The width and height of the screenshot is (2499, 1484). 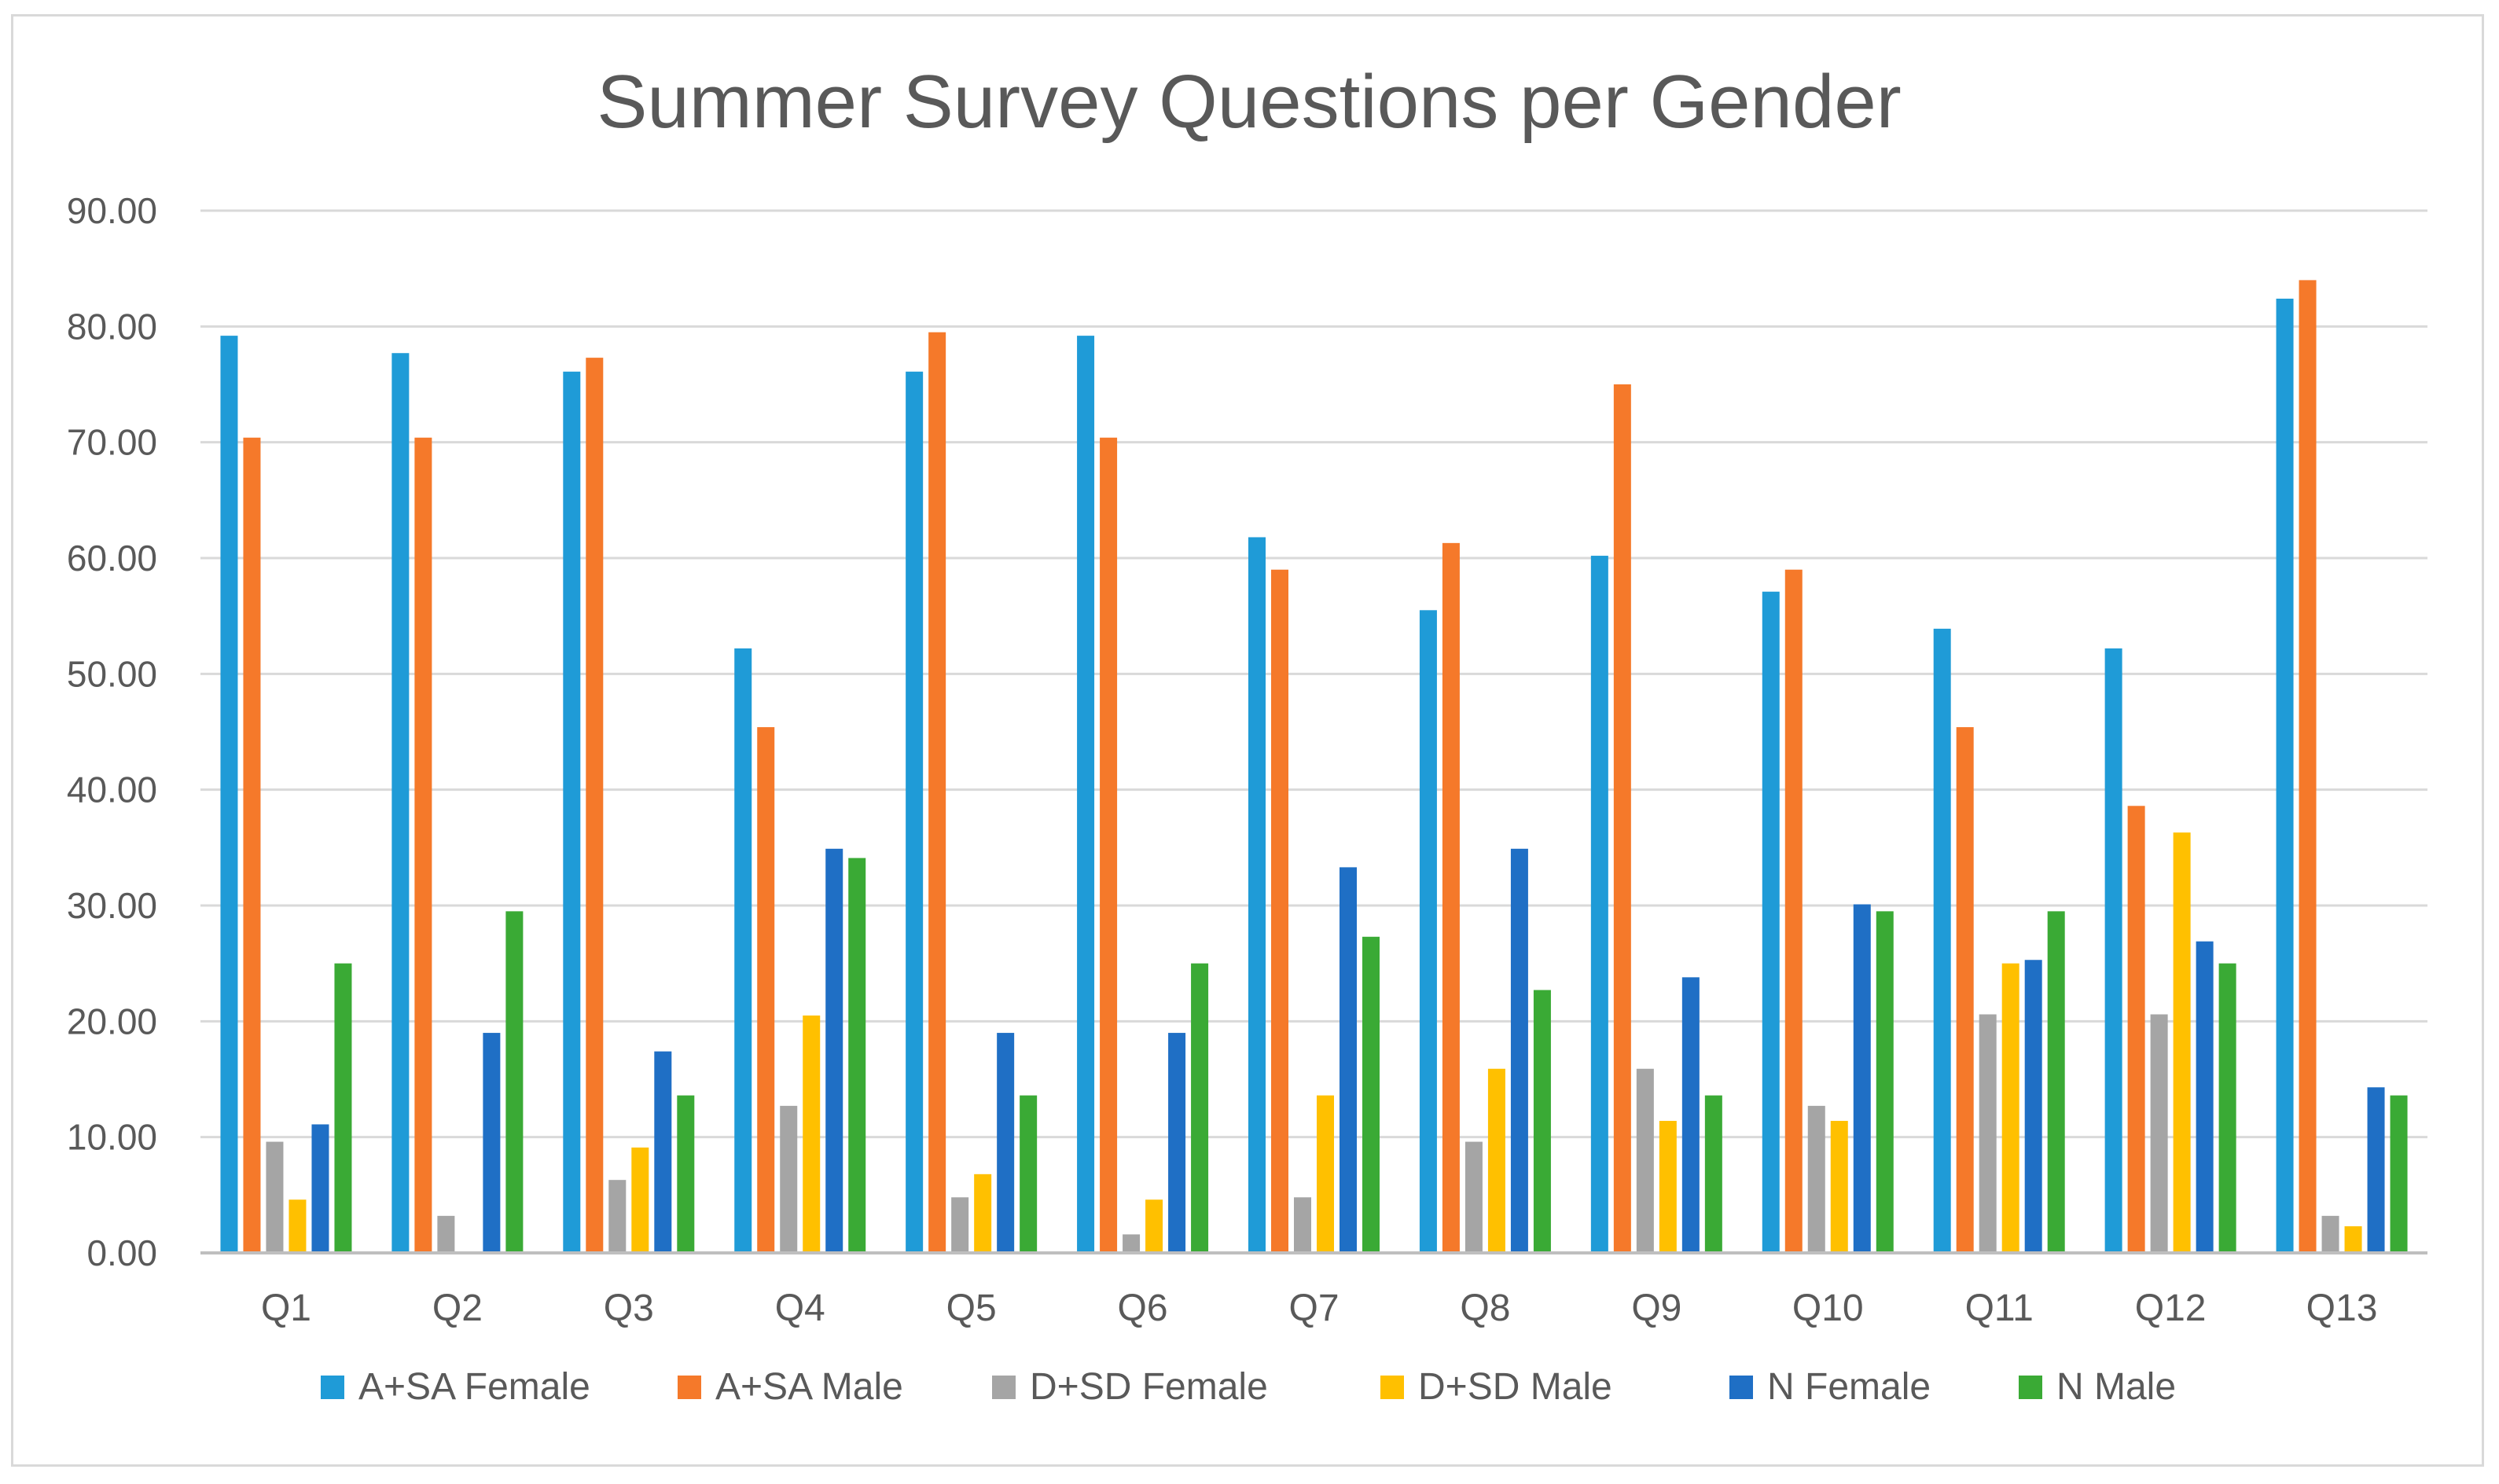 I want to click on x-tick-label: Q6, so click(x=1143, y=1308).